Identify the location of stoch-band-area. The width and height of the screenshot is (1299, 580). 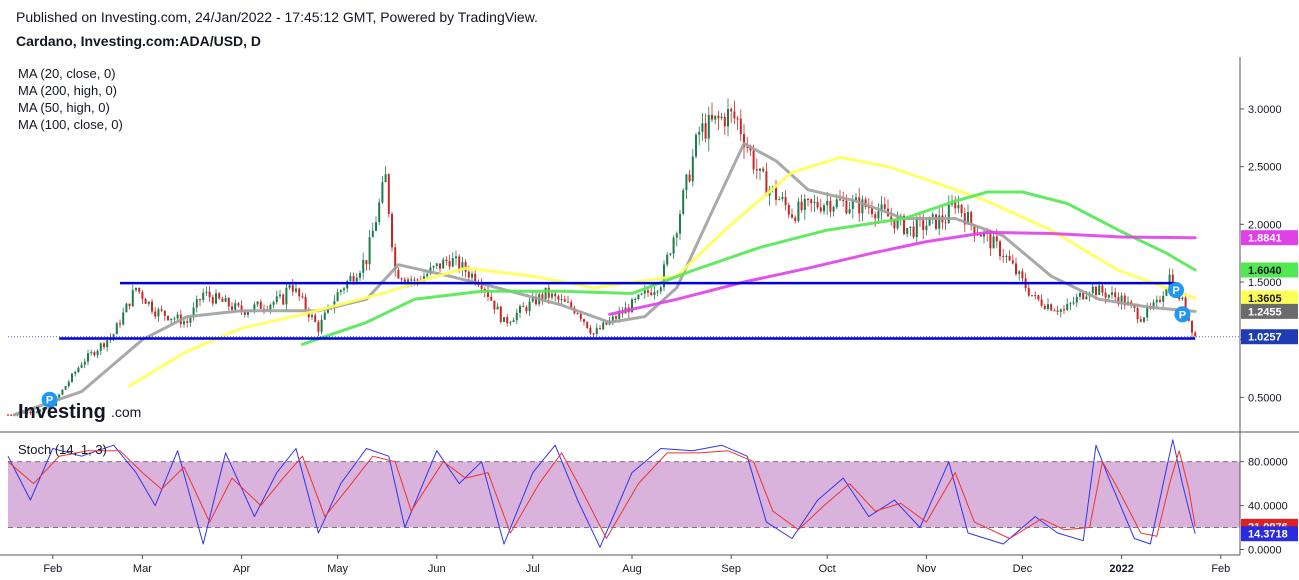
(624, 495).